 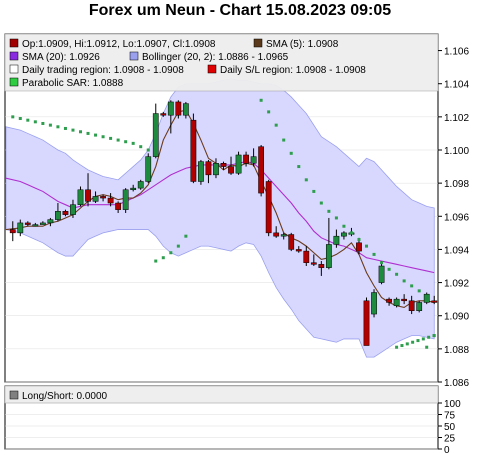 I want to click on y-tick-label: 75, so click(x=450, y=416).